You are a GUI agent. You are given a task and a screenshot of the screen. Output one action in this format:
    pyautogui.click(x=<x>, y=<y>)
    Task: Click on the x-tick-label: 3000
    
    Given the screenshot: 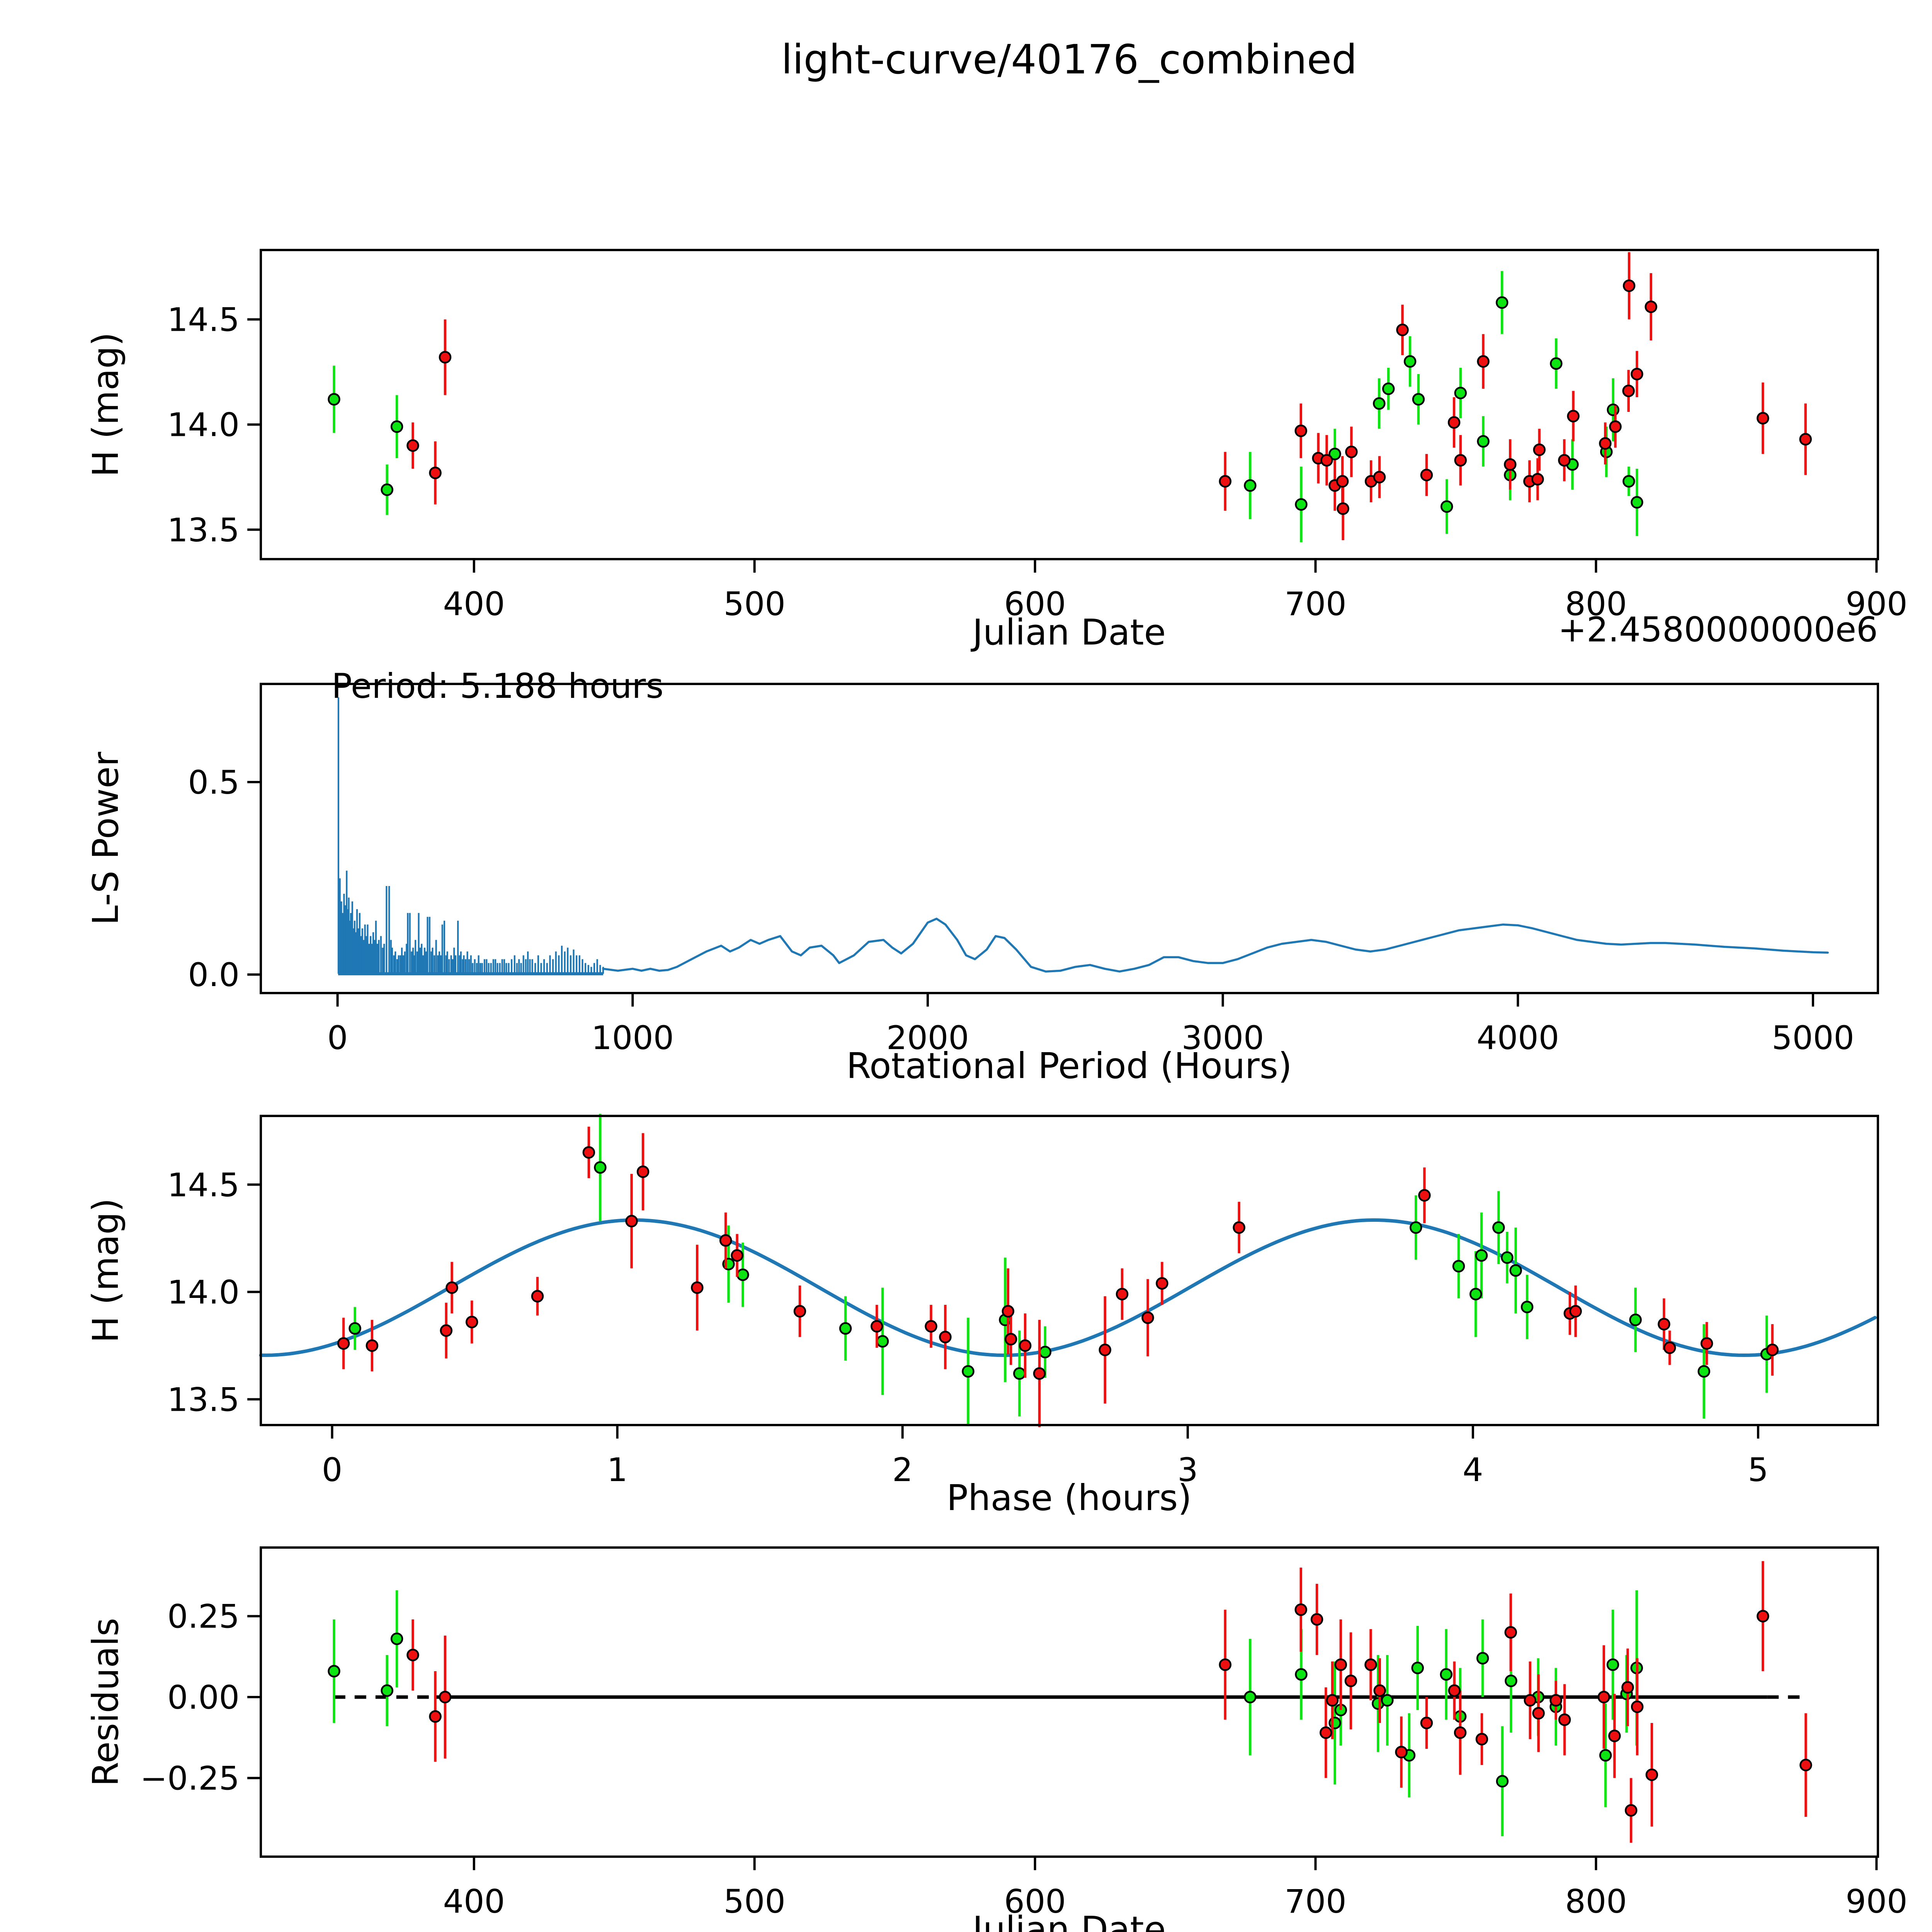 What is the action you would take?
    pyautogui.click(x=1223, y=1038)
    